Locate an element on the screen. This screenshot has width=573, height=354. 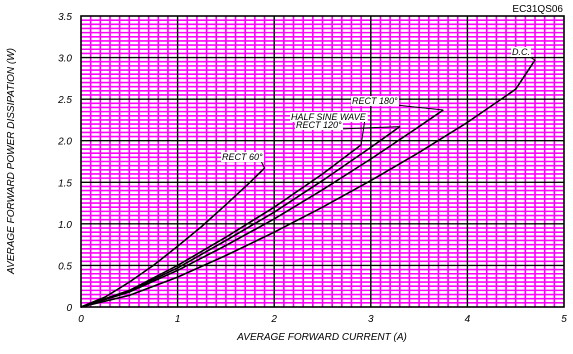
part-number-label: EC31QS06 is located at coordinates (537, 9).